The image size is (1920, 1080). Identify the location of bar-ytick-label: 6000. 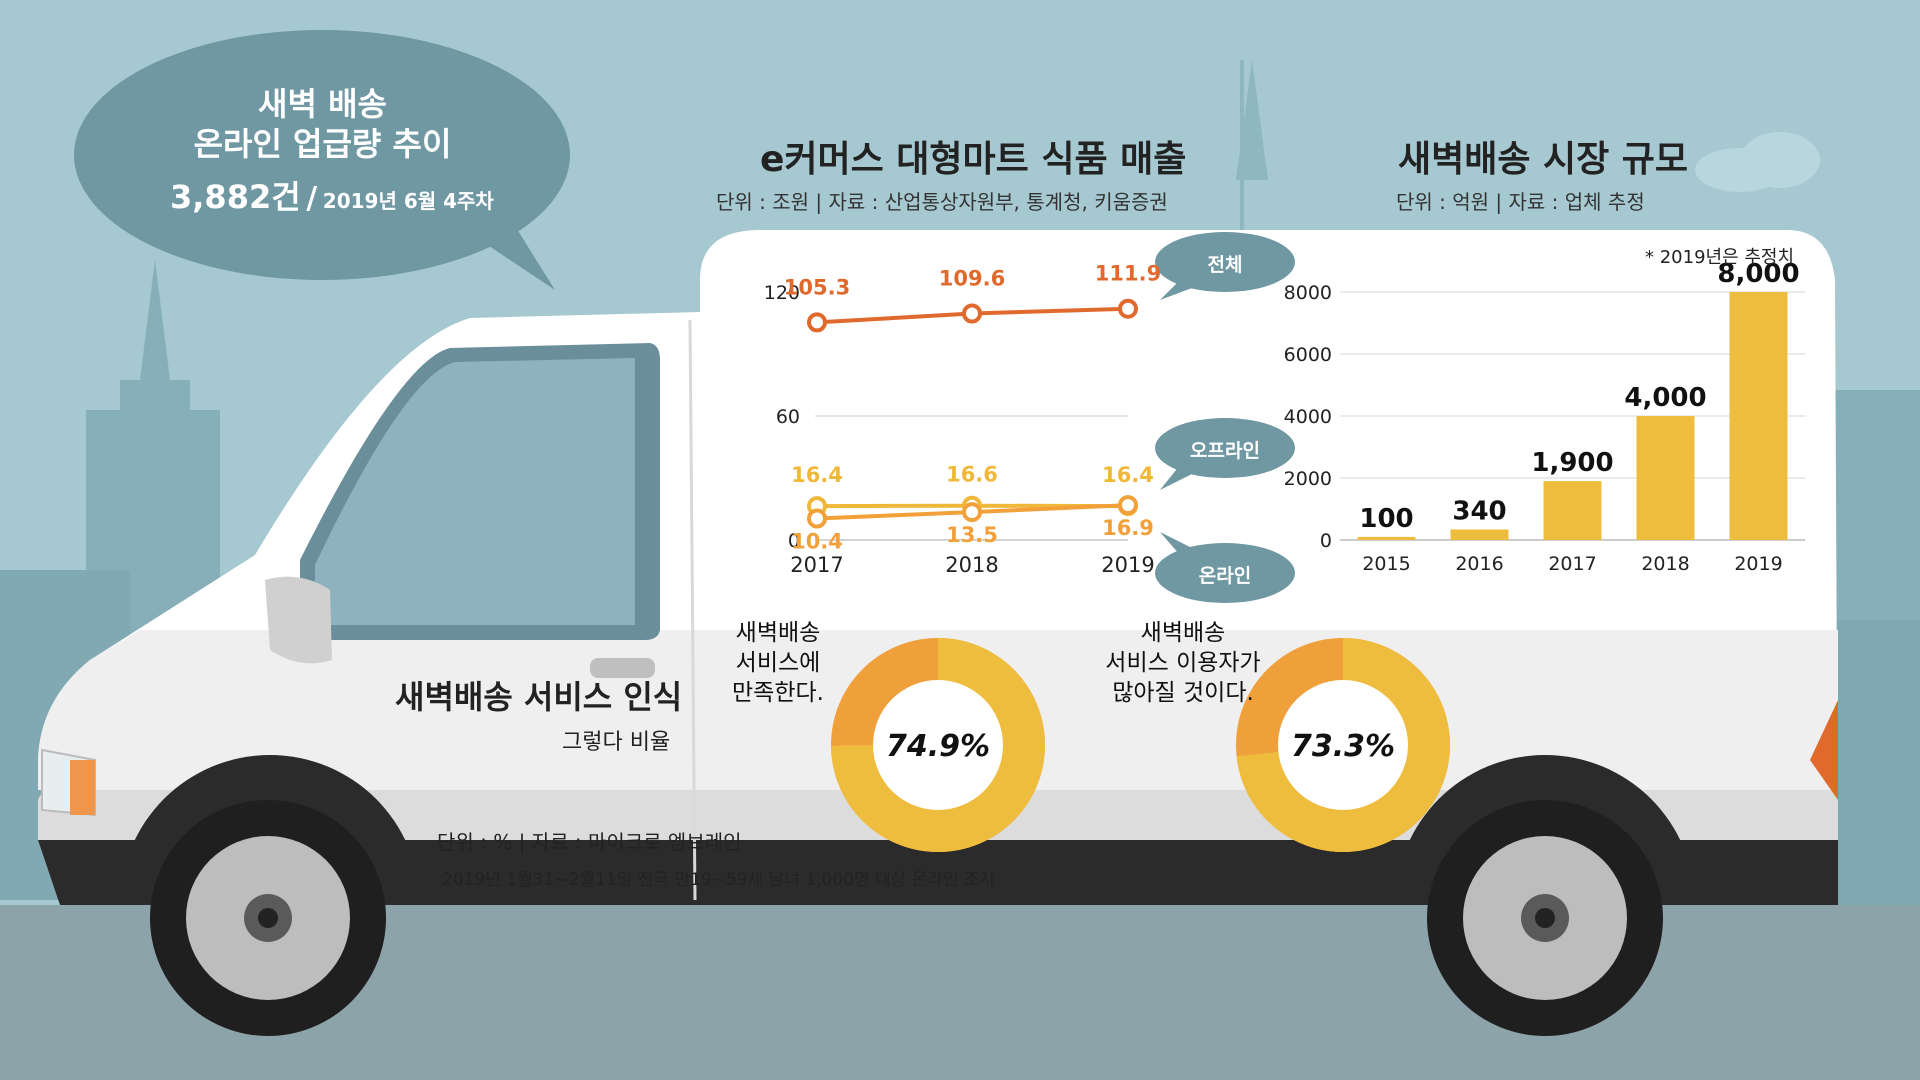
(1308, 355).